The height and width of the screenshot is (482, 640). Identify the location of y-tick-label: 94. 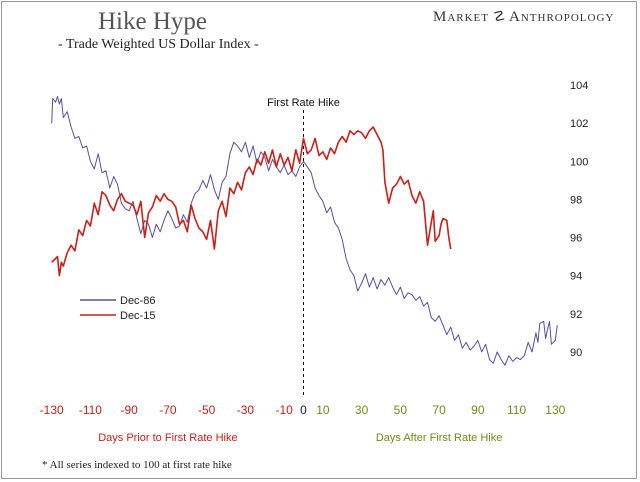
(576, 277).